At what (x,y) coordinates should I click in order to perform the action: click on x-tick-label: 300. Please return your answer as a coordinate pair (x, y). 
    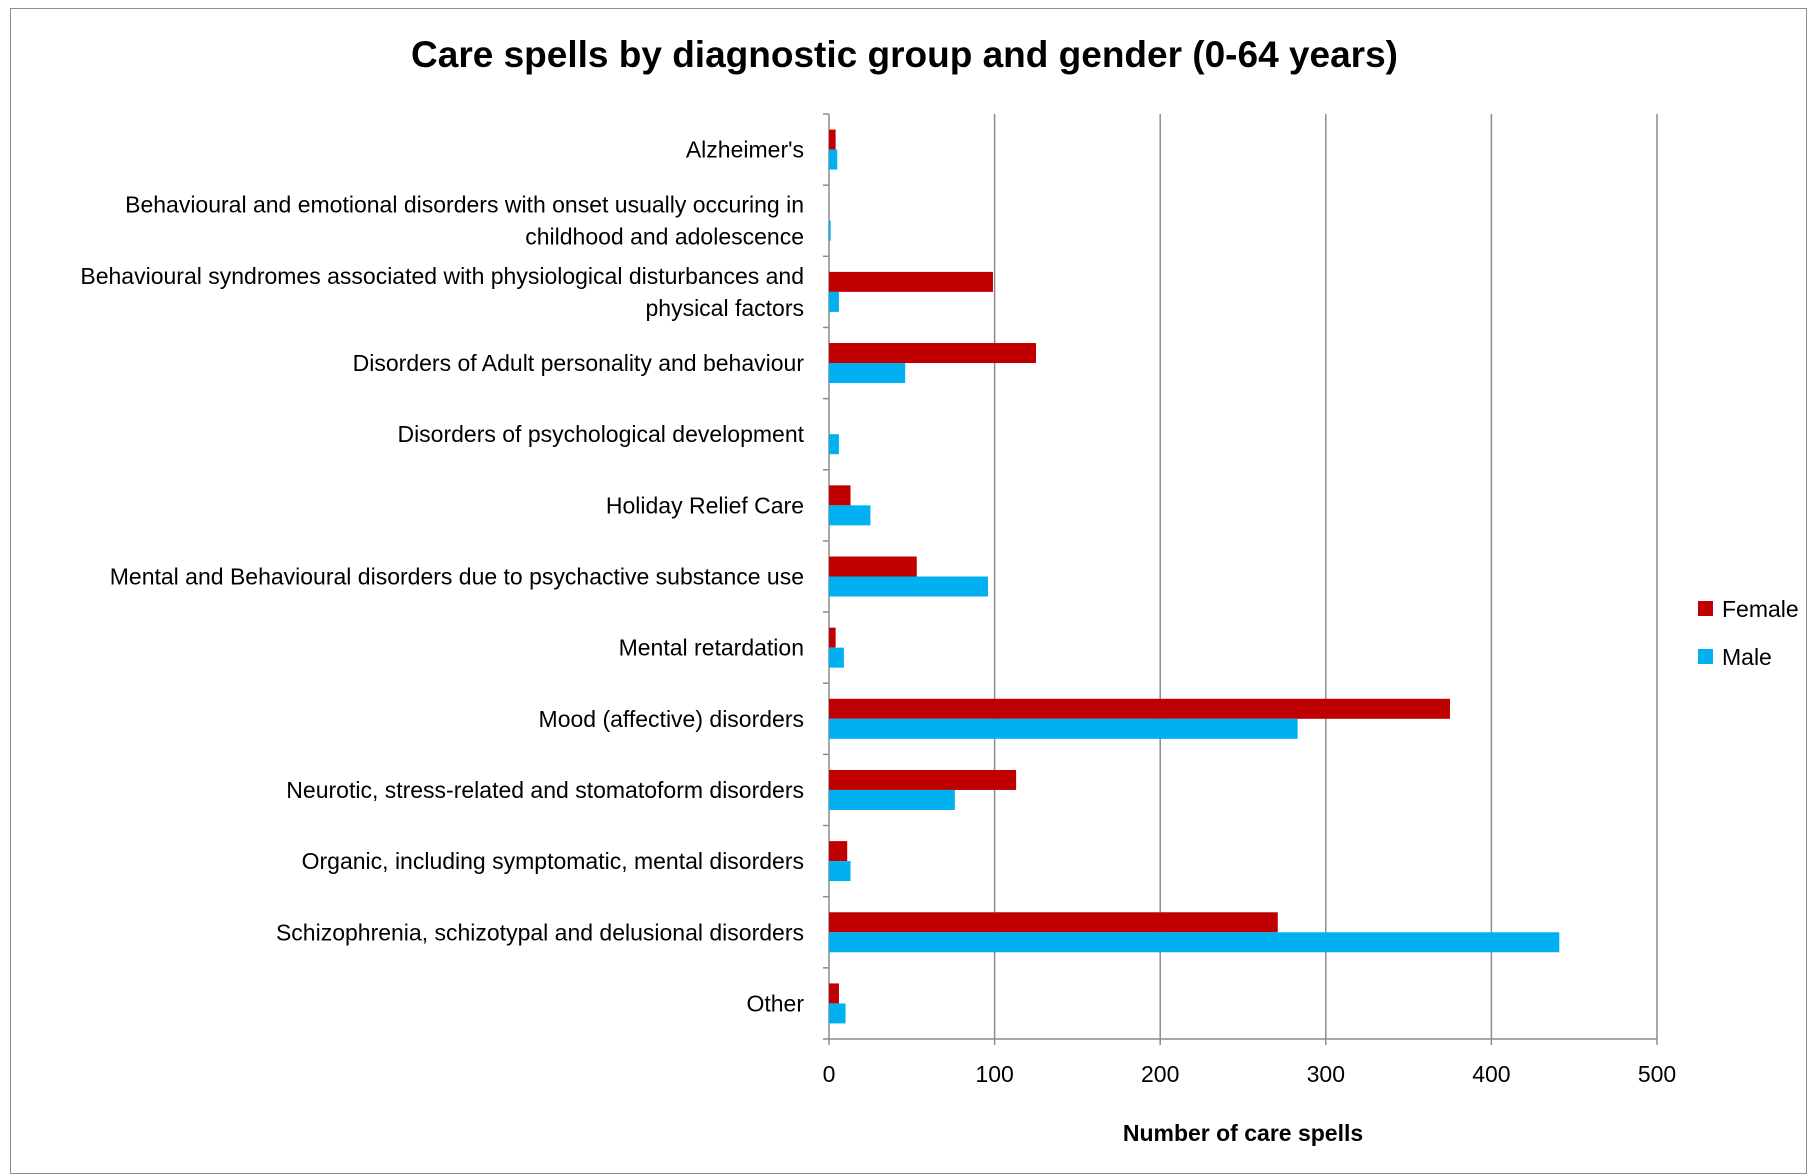
    Looking at the image, I should click on (1326, 1074).